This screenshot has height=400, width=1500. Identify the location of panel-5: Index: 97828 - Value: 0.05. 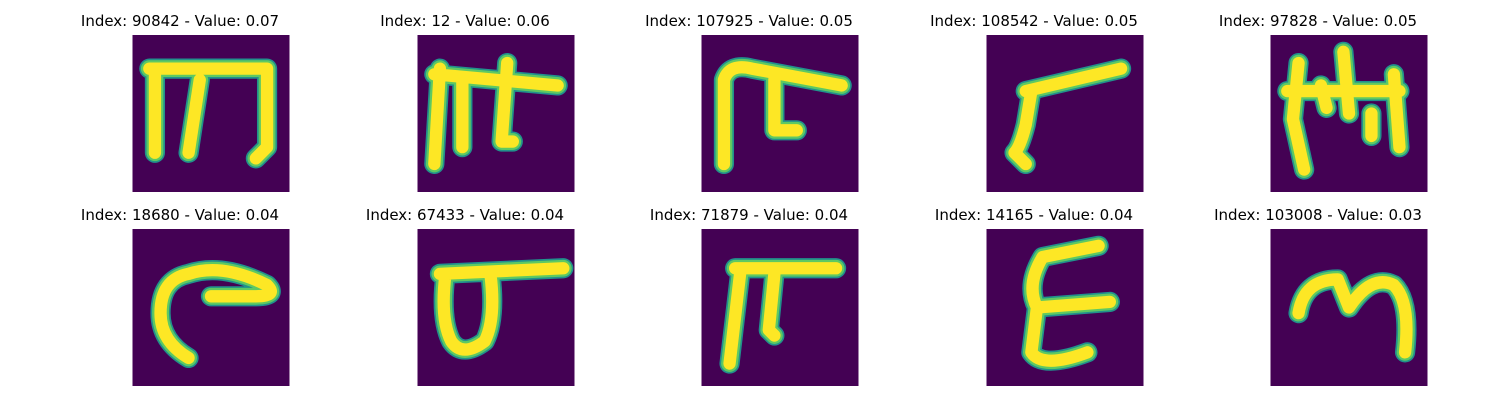
(1318, 100).